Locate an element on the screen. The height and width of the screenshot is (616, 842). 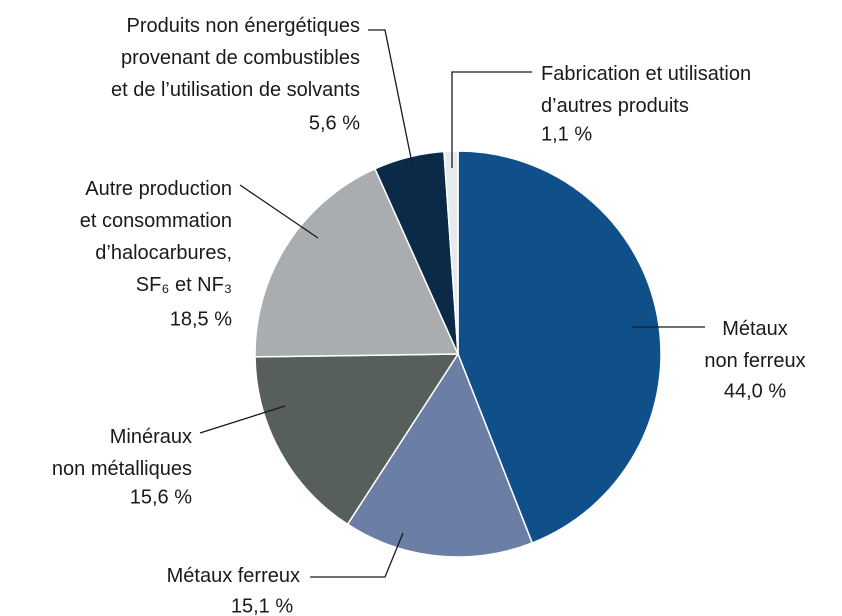
label-line: et consommation is located at coordinates (156, 221).